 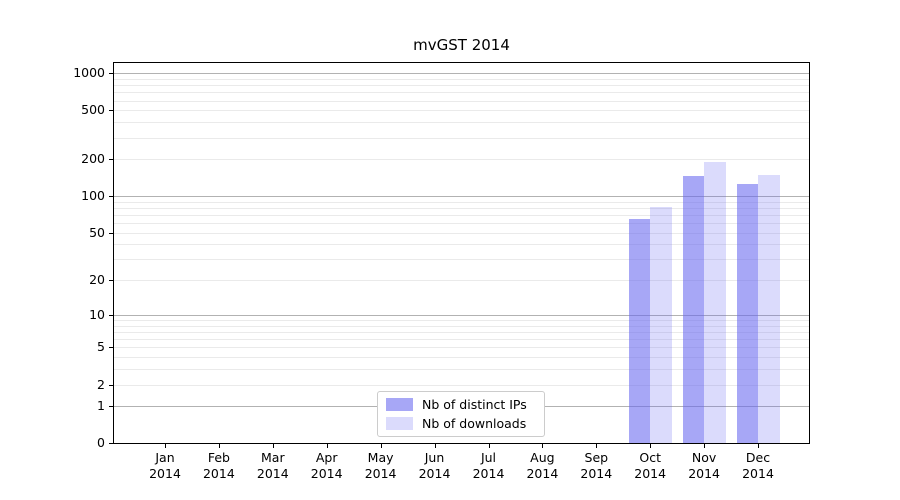 I want to click on bar-downloads-nov, so click(x=715, y=303).